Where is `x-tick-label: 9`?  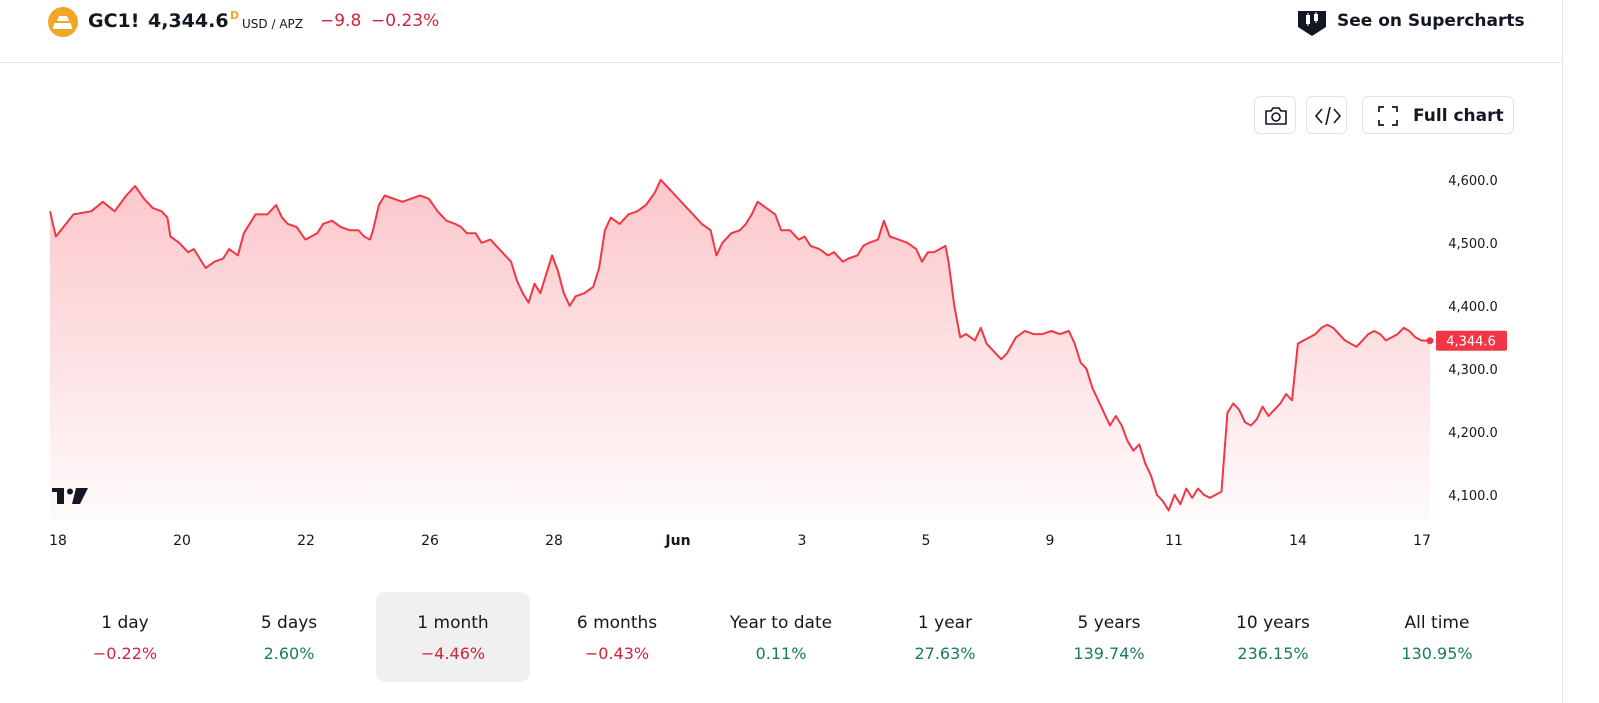
x-tick-label: 9 is located at coordinates (1050, 541).